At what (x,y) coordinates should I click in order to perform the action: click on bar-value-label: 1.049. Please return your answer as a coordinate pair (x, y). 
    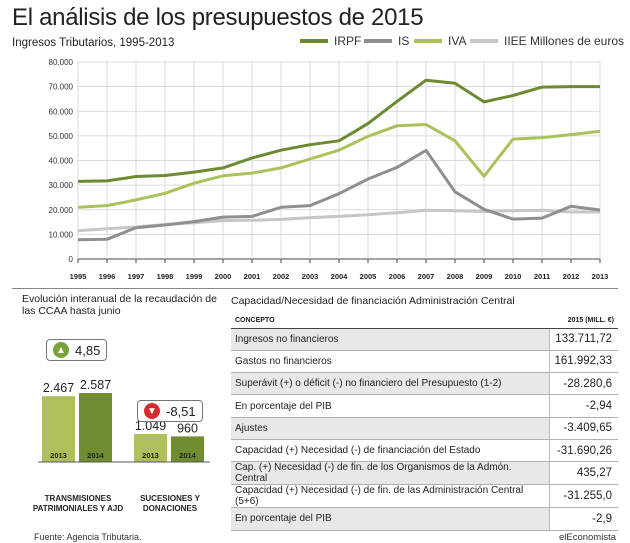
    Looking at the image, I should click on (150, 426).